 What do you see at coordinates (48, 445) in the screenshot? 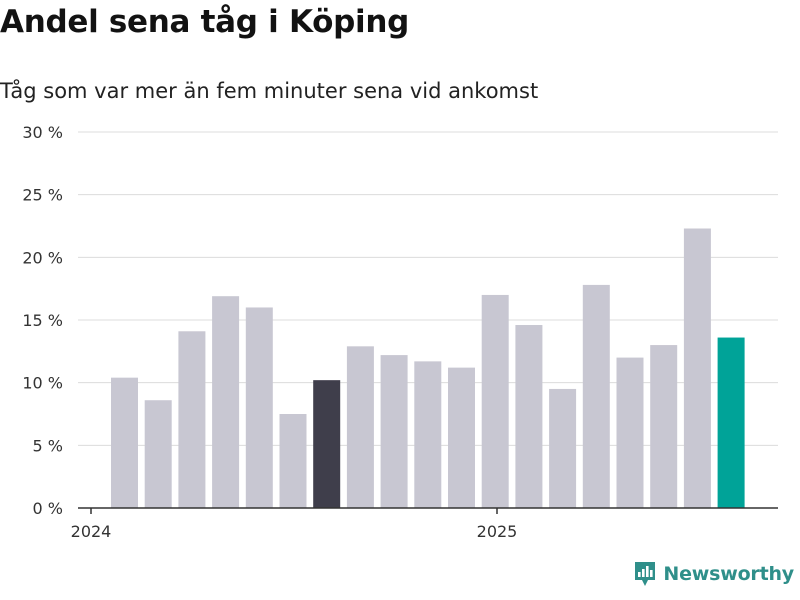
I see `y-tick-label: 5 %` at bounding box center [48, 445].